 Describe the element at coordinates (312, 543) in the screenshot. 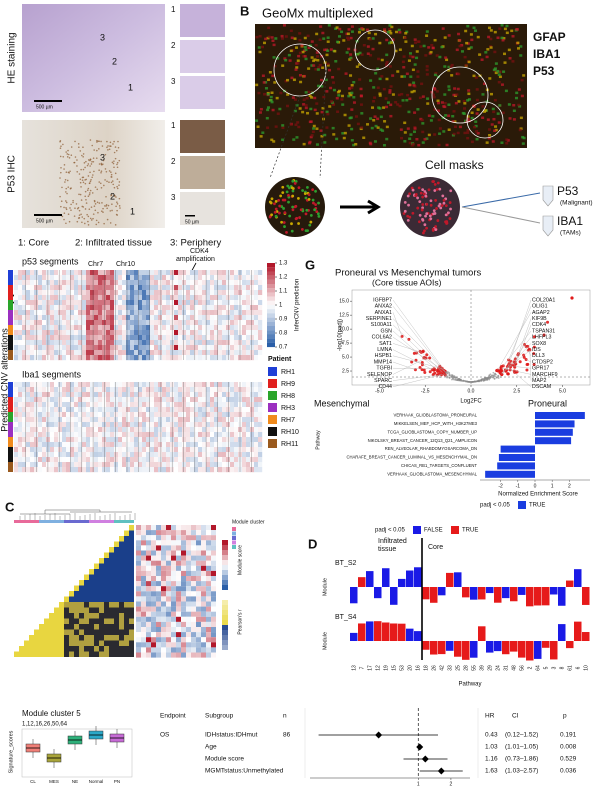

I see `panel-letter: D` at that location.